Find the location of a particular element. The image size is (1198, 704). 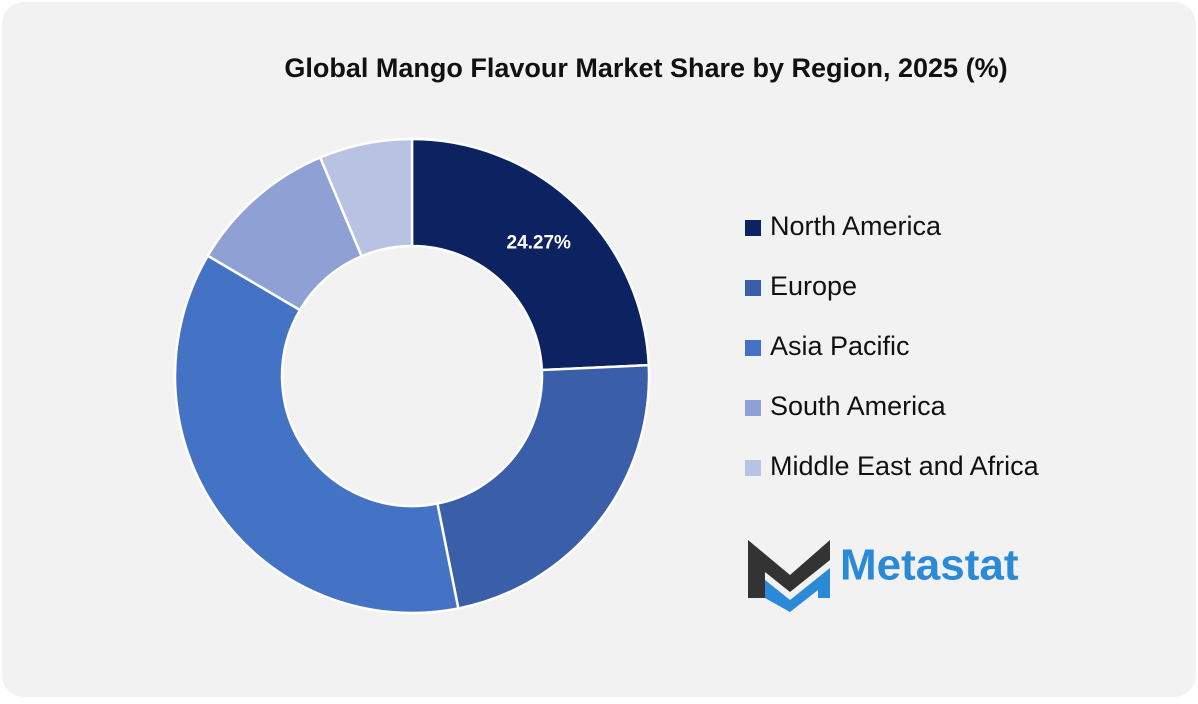

brand-logo: Metastat is located at coordinates (883, 576).